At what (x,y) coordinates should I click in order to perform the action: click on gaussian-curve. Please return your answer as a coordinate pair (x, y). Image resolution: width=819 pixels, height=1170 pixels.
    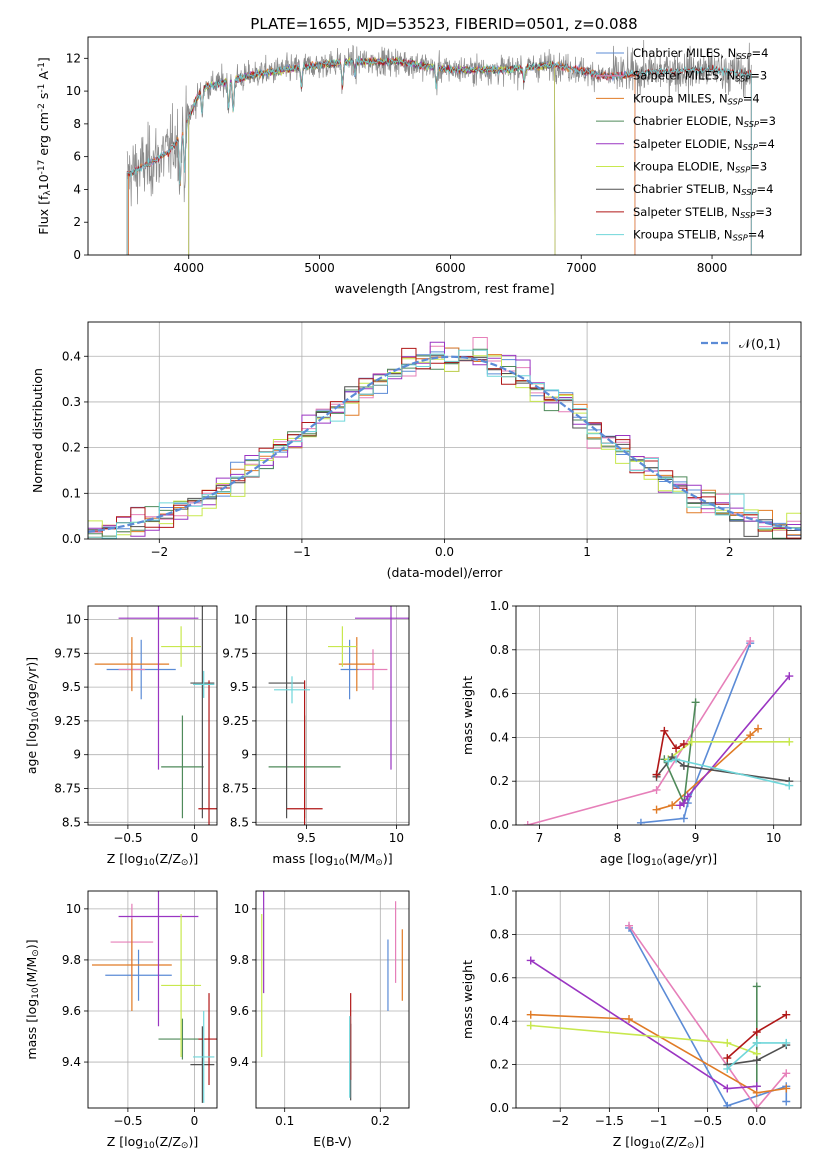
    Looking at the image, I should click on (444, 444).